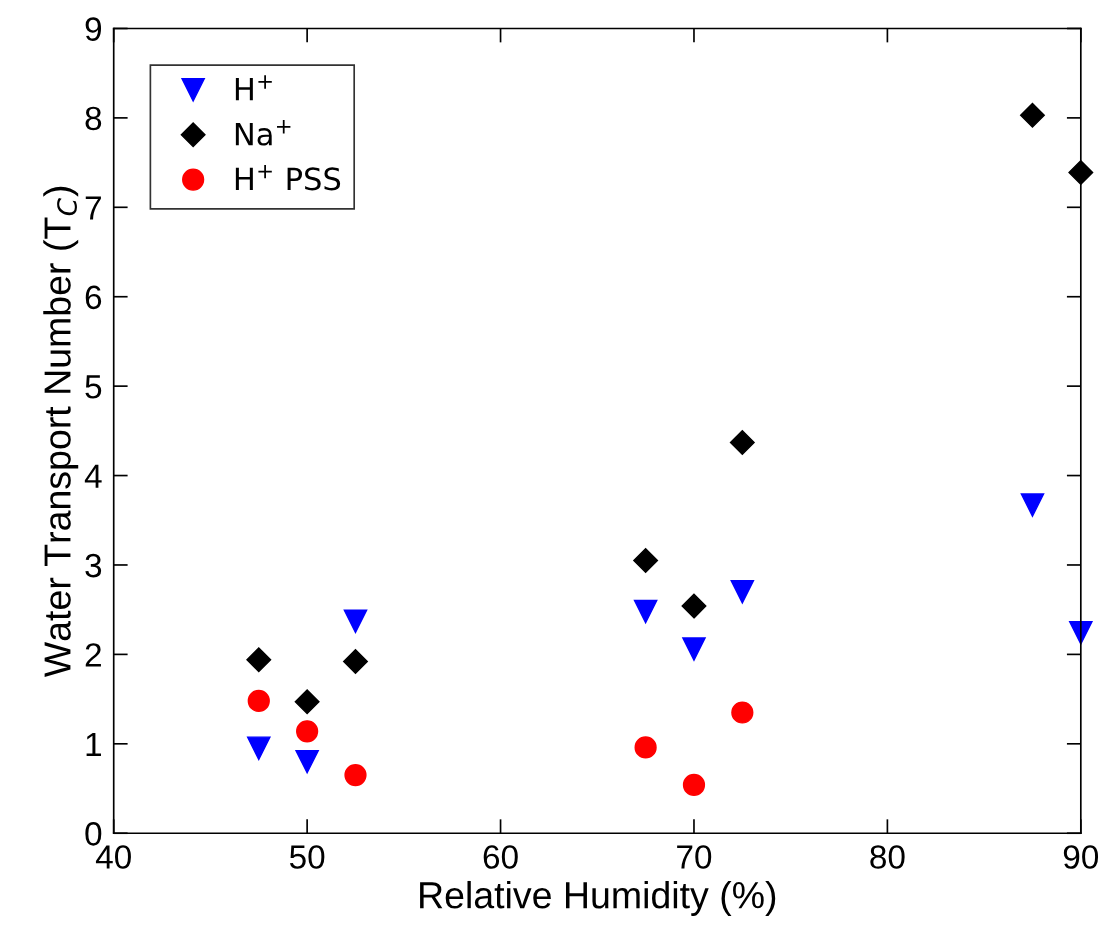 The height and width of the screenshot is (949, 1104). Describe the element at coordinates (598, 898) in the screenshot. I see `x-axis-title: Relative Humidity (%)` at that location.